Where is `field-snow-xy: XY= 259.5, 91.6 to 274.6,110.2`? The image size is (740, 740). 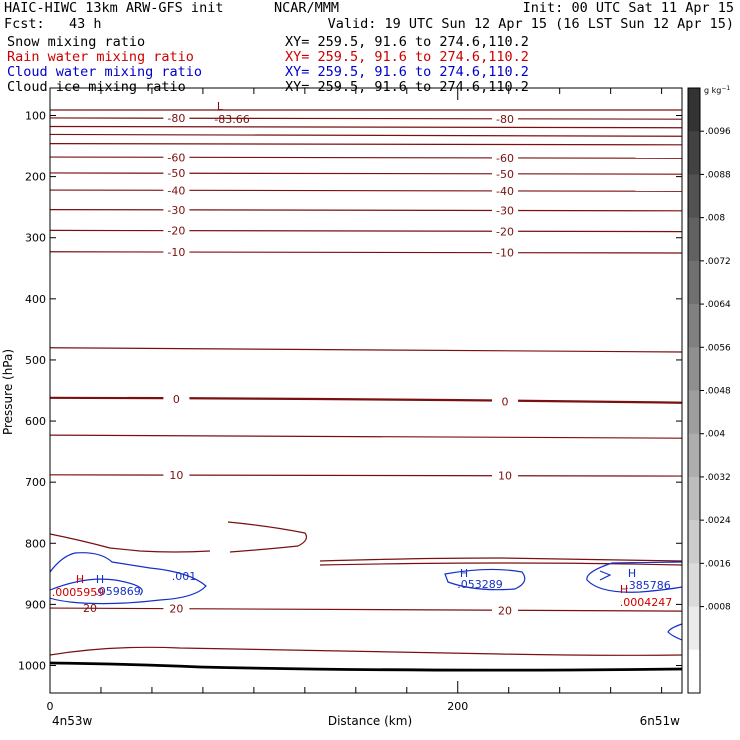
field-snow-xy: XY= 259.5, 91.6 to 274.6,110.2 is located at coordinates (407, 42).